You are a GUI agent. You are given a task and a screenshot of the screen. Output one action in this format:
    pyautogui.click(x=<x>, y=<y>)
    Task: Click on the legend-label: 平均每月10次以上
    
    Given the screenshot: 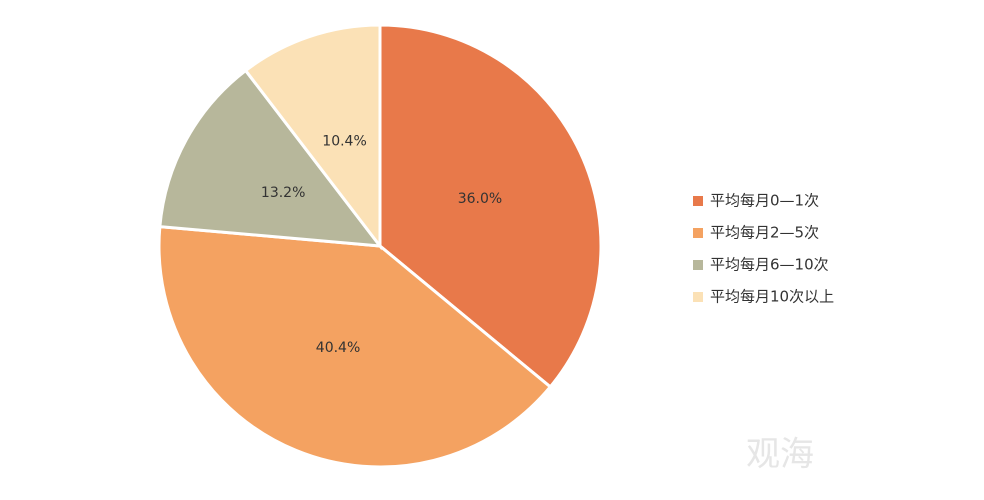 What is the action you would take?
    pyautogui.click(x=772, y=297)
    